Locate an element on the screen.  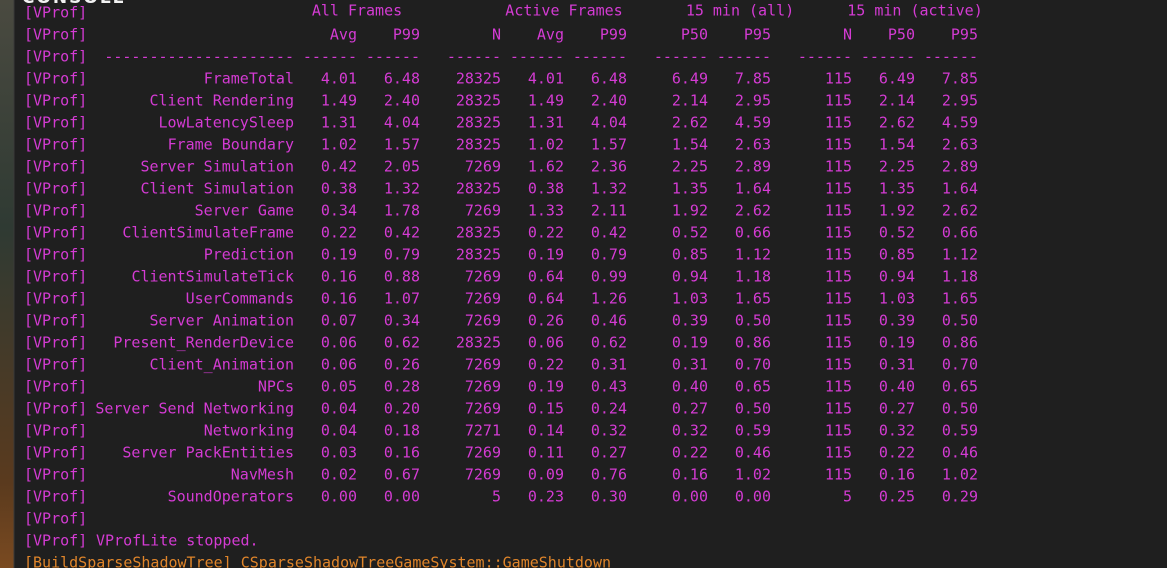
row-value: 0.42 is located at coordinates (339, 167).